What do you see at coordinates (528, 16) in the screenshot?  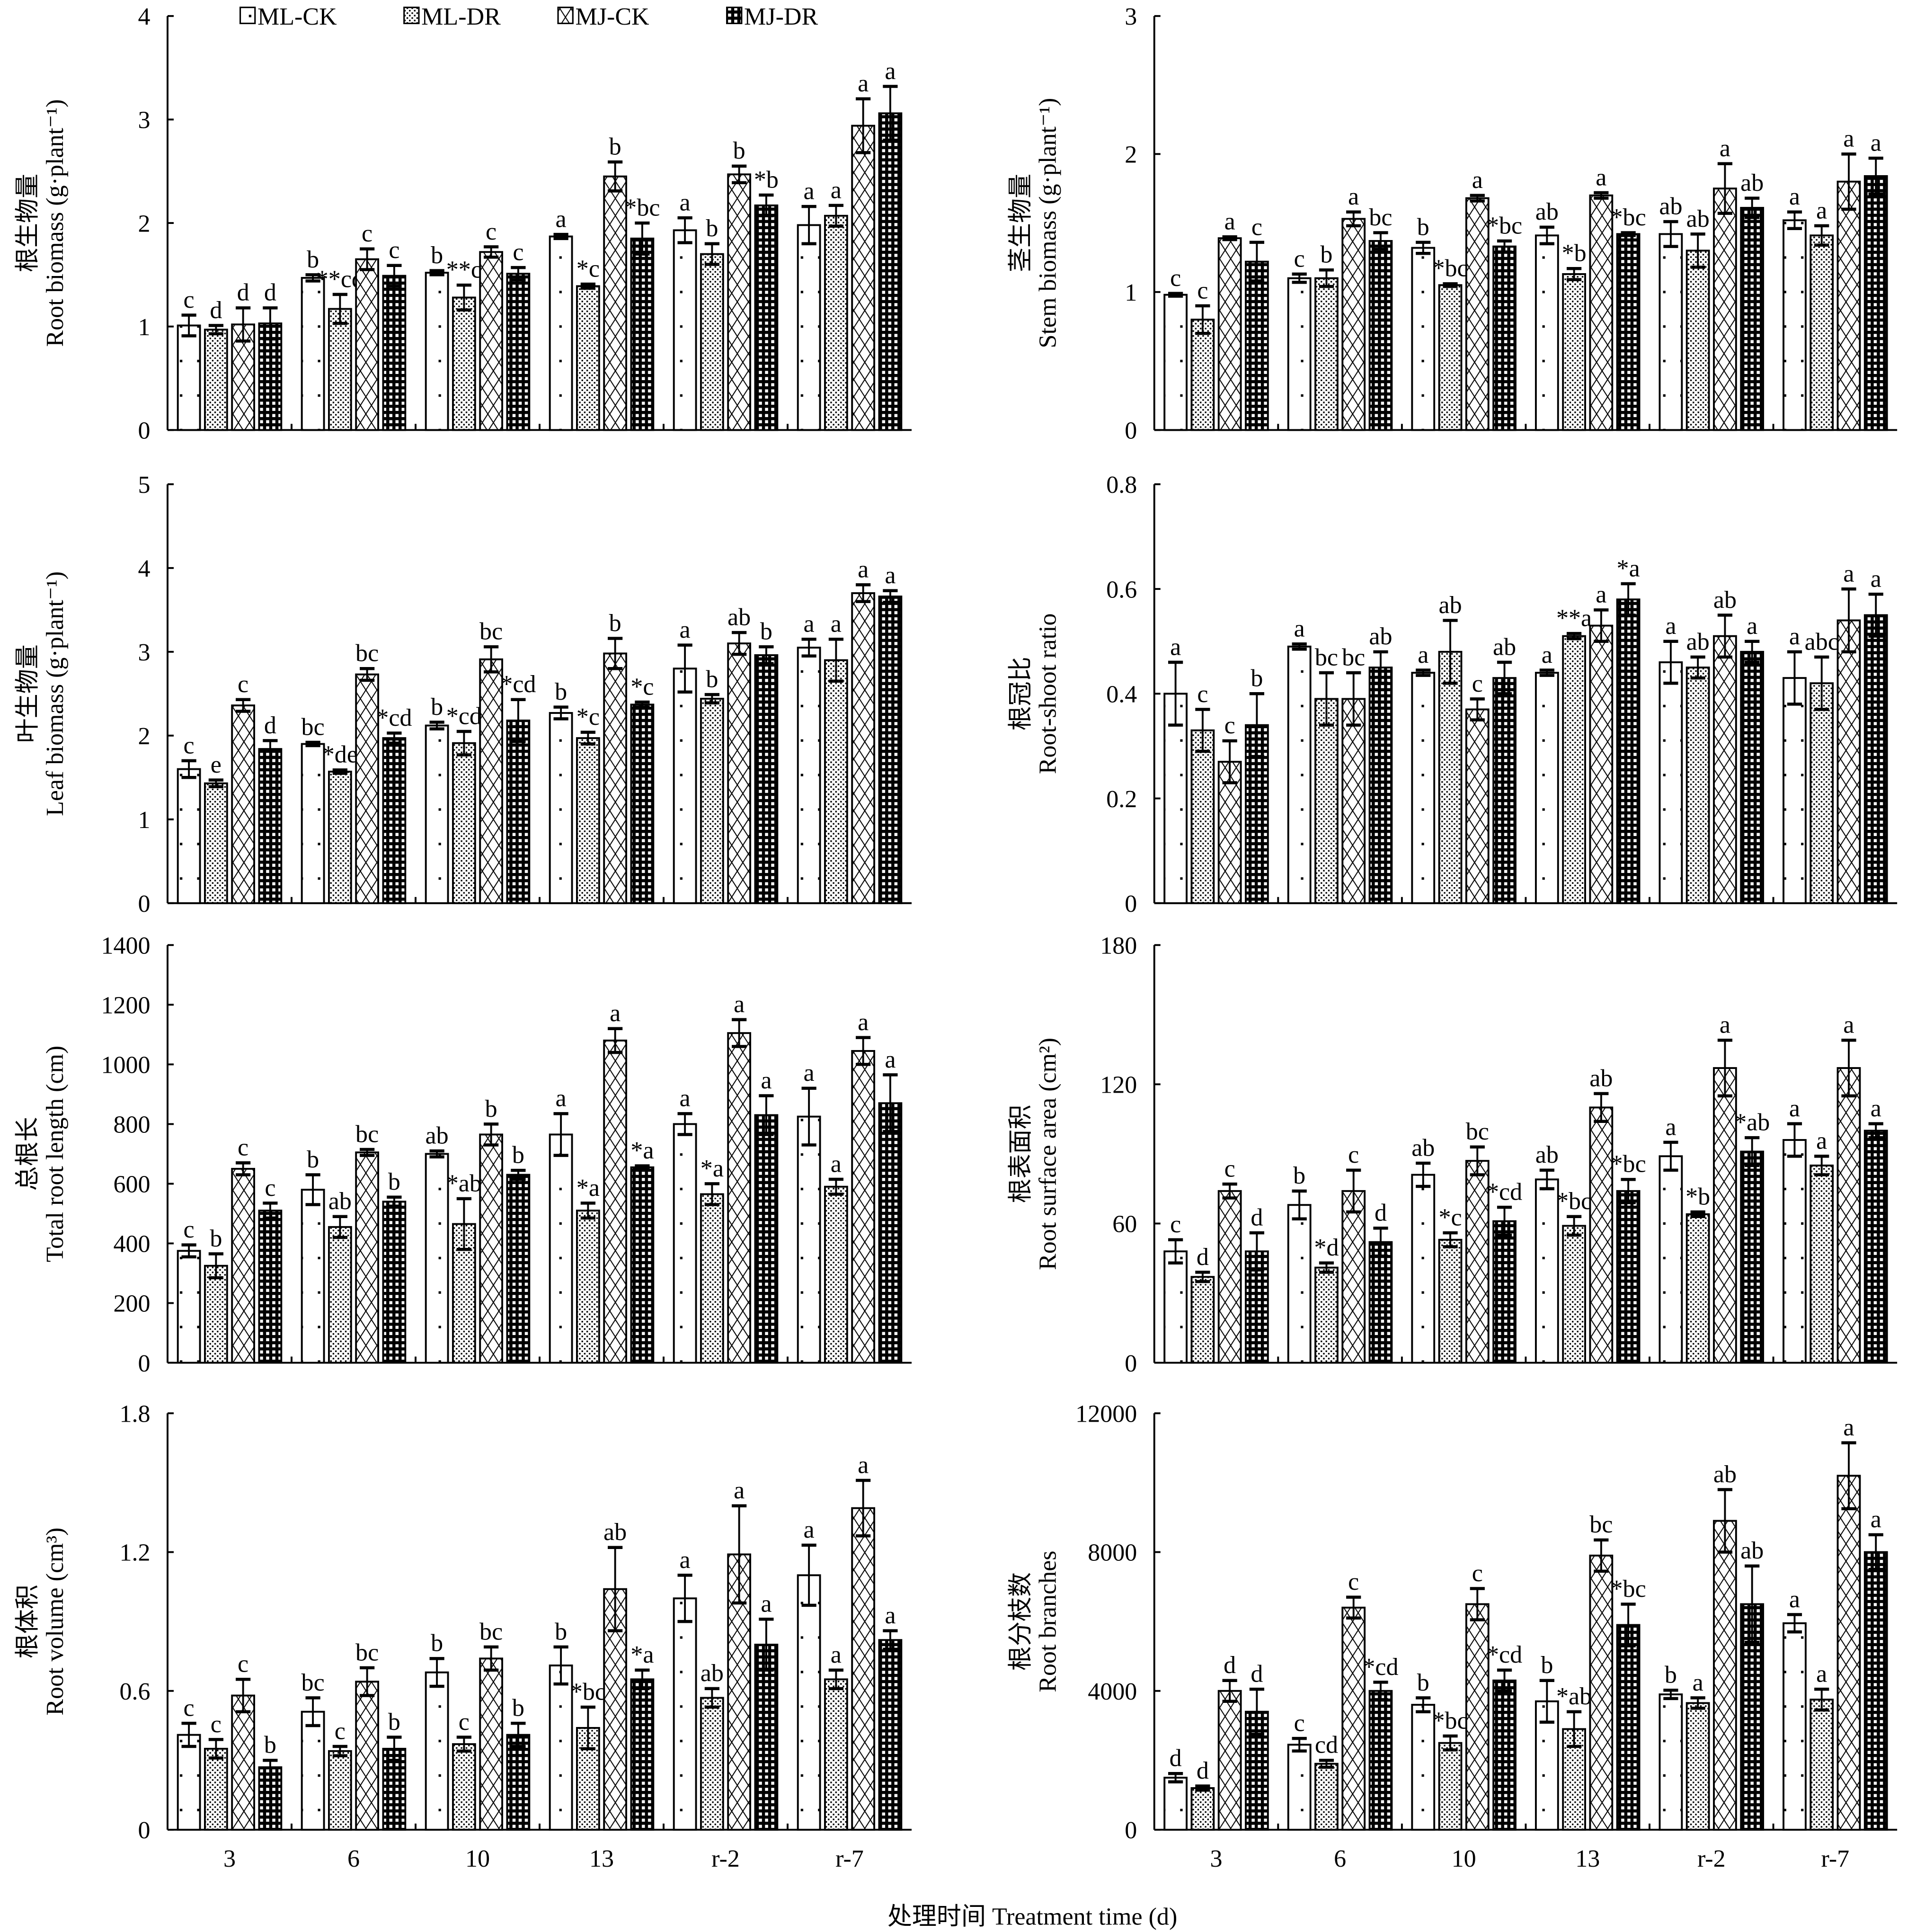 I see `legend: ML-CK ML-DR MJ-CK MJ-DR` at bounding box center [528, 16].